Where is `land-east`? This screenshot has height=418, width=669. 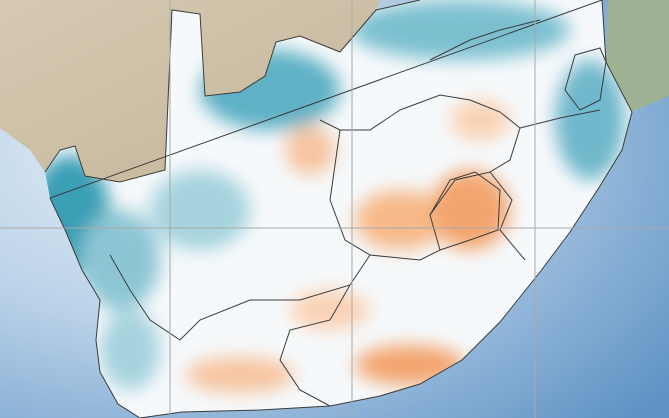 land-east is located at coordinates (637, 56).